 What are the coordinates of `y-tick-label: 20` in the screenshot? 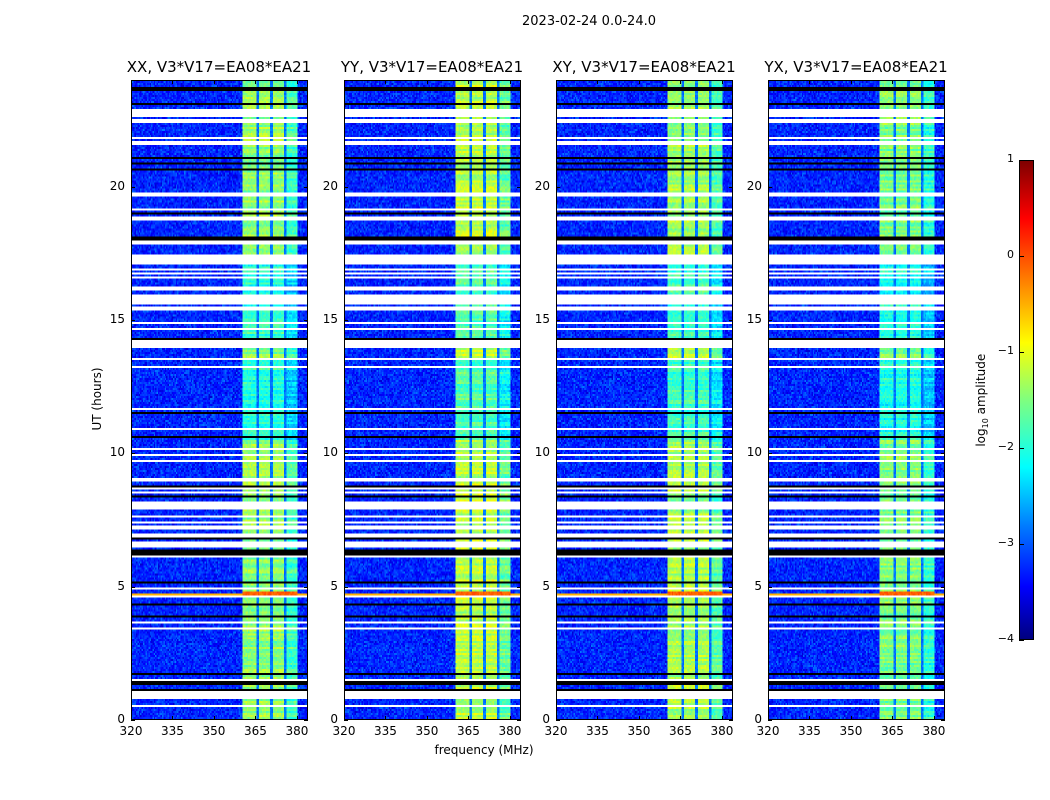 It's located at (330, 185).